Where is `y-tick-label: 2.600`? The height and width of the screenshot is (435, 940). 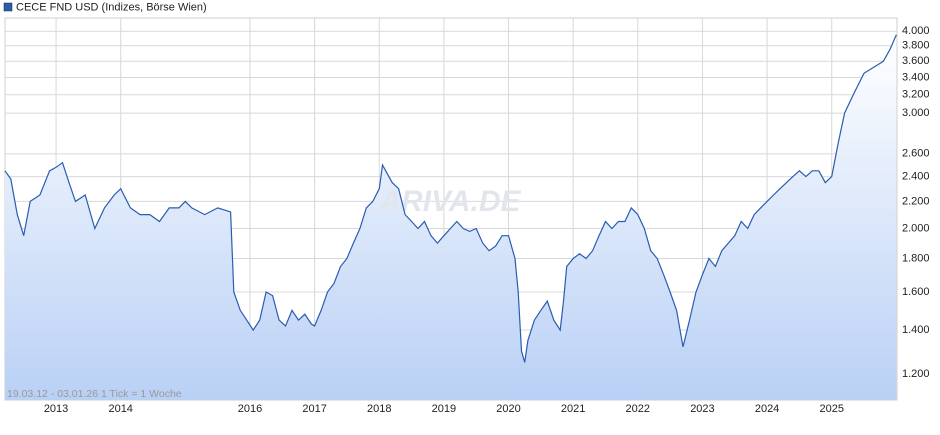
y-tick-label: 2.600 is located at coordinates (916, 154).